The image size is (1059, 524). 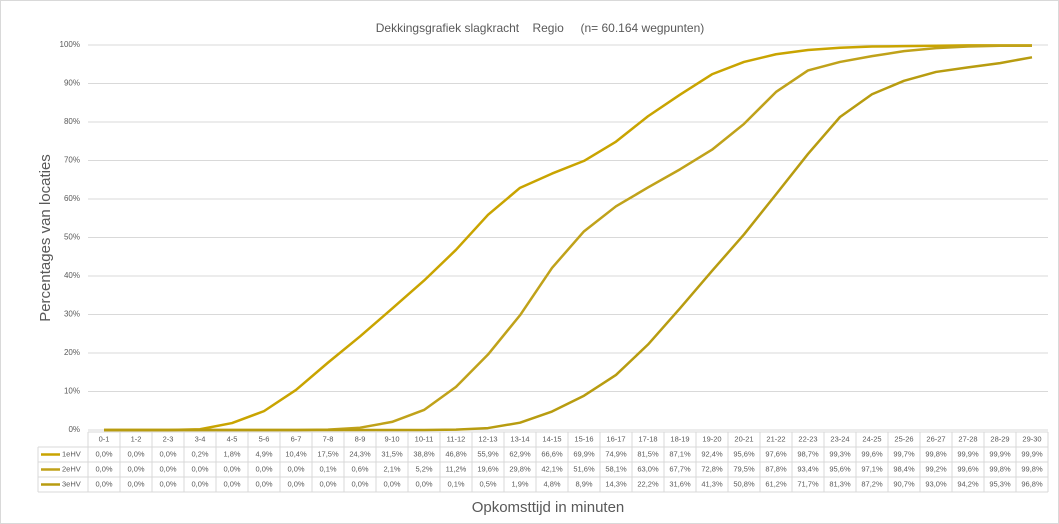 I want to click on table-value: 71,7%, so click(x=808, y=483).